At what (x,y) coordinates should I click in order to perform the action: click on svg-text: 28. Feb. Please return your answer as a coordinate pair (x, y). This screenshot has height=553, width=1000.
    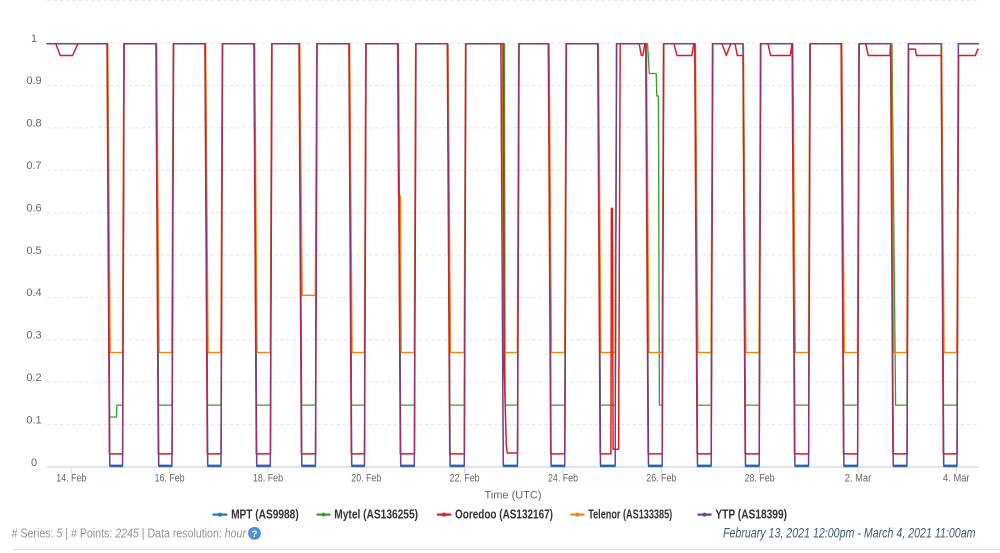
    Looking at the image, I should click on (760, 479).